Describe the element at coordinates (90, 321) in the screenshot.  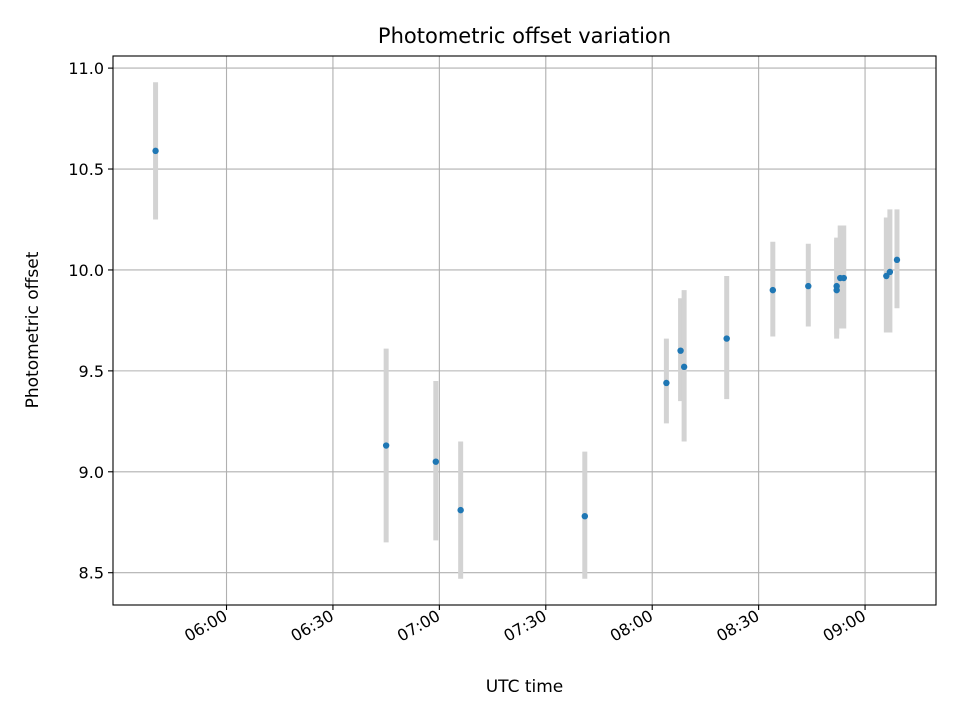
I see `y-axis-ticks: 8.5 9.0 9.5 10.0 10.5 11.0` at that location.